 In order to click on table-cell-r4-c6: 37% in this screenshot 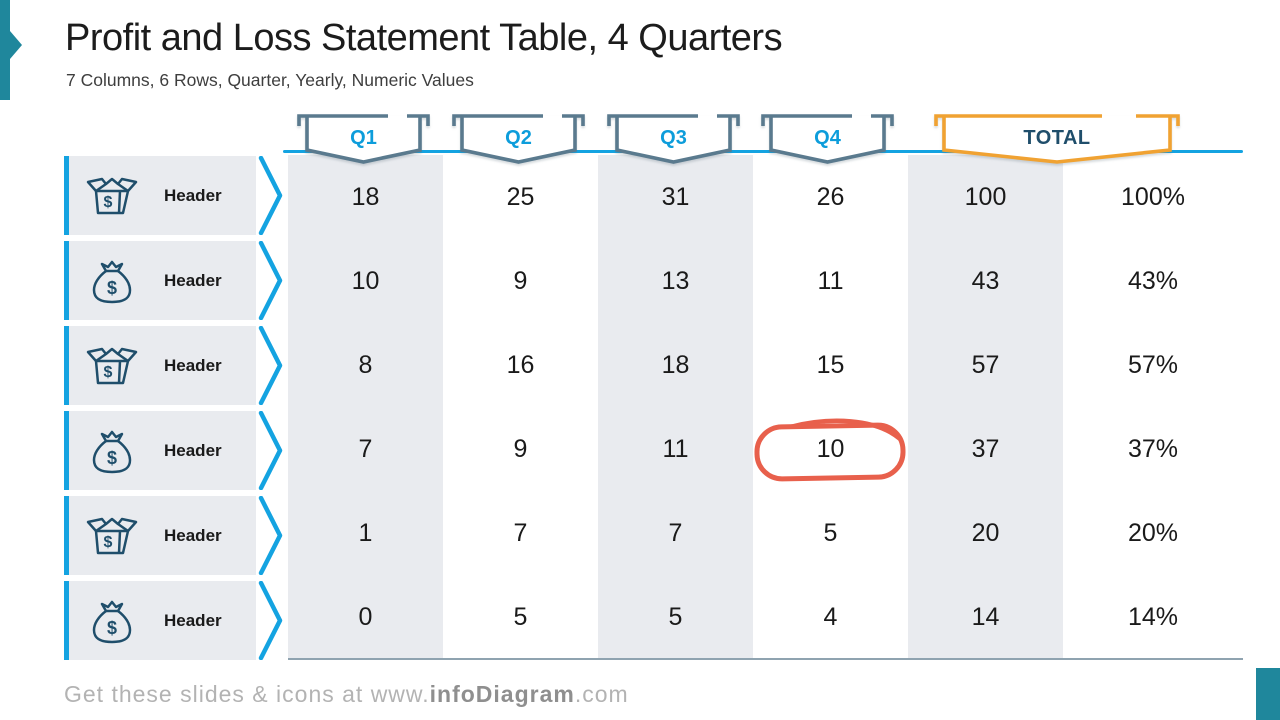, I will do `click(1153, 448)`.